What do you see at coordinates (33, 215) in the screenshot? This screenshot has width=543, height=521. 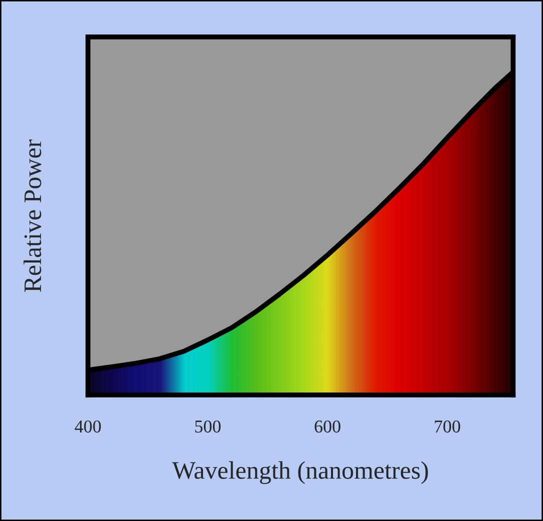 I see `y-axis-title: Relative Power` at bounding box center [33, 215].